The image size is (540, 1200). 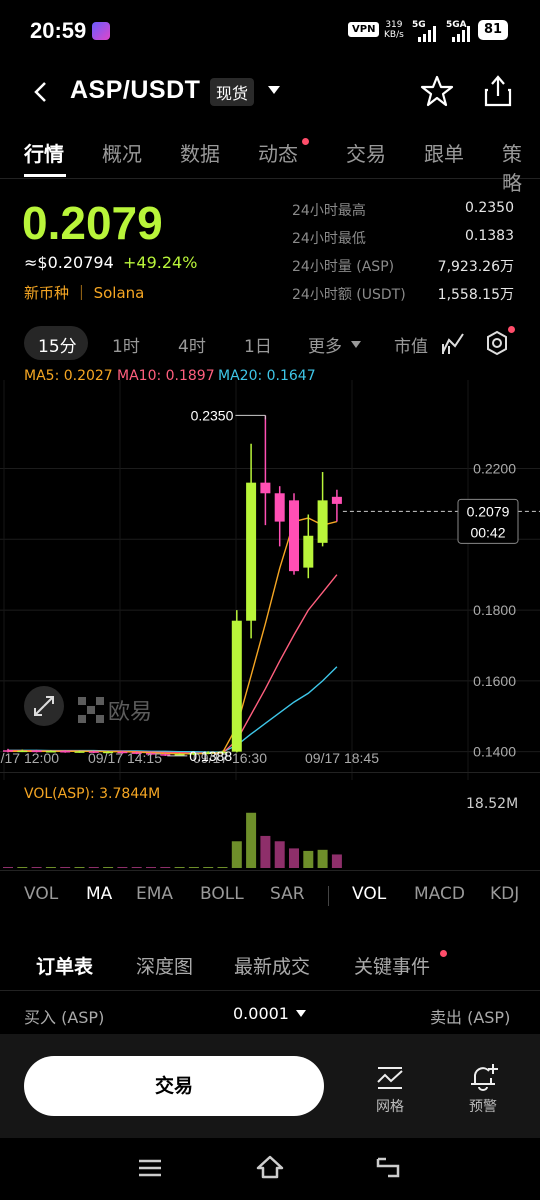 What do you see at coordinates (439, 894) in the screenshot?
I see `sub-indicator-macd: MACD` at bounding box center [439, 894].